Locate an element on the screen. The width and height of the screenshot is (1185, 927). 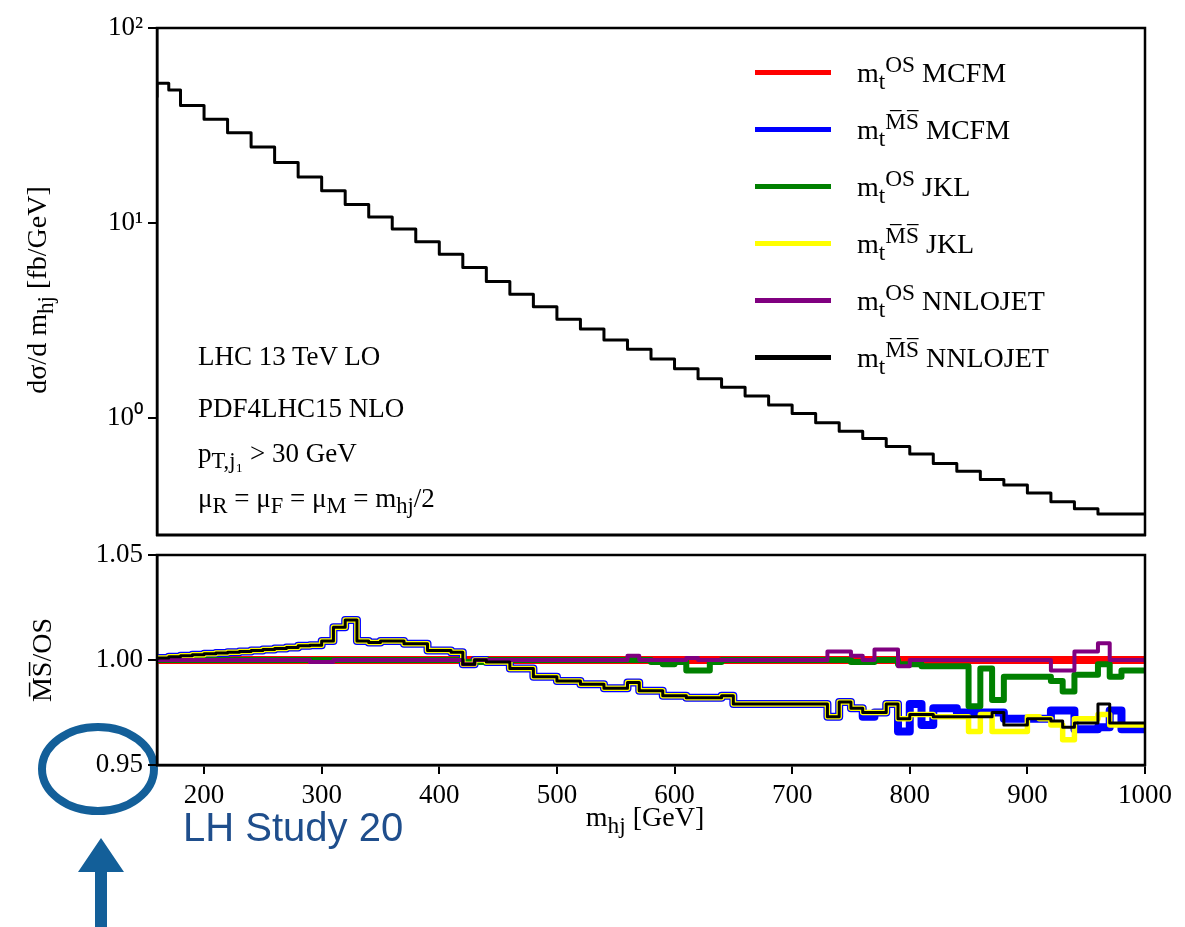
y-tick-label: 1.00 is located at coordinates (119, 658).